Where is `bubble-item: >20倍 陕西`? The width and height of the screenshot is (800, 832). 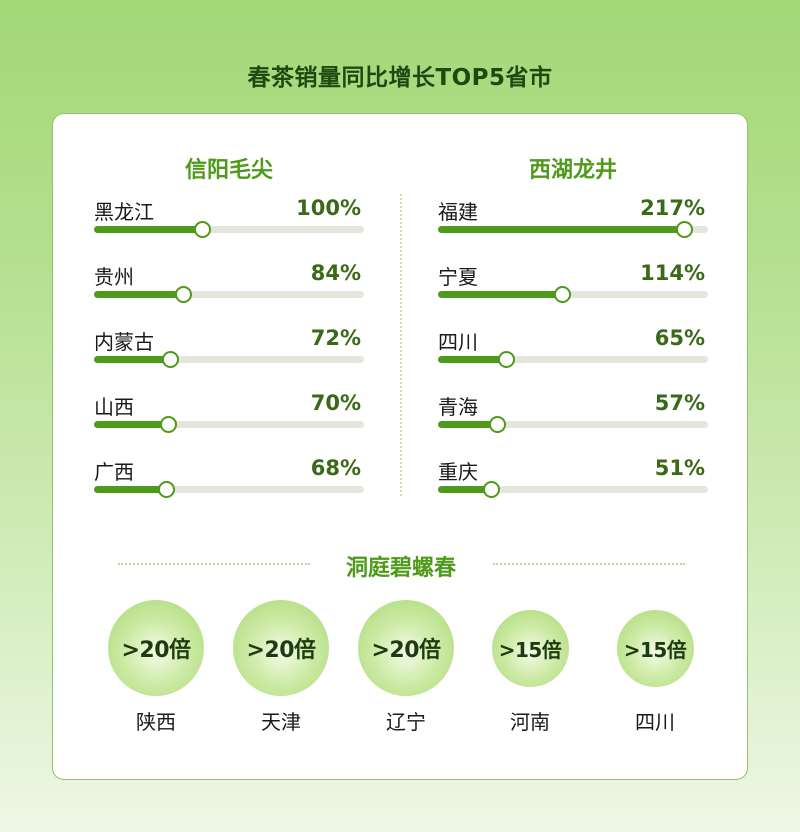
bubble-item: >20倍 陕西 is located at coordinates (156, 667).